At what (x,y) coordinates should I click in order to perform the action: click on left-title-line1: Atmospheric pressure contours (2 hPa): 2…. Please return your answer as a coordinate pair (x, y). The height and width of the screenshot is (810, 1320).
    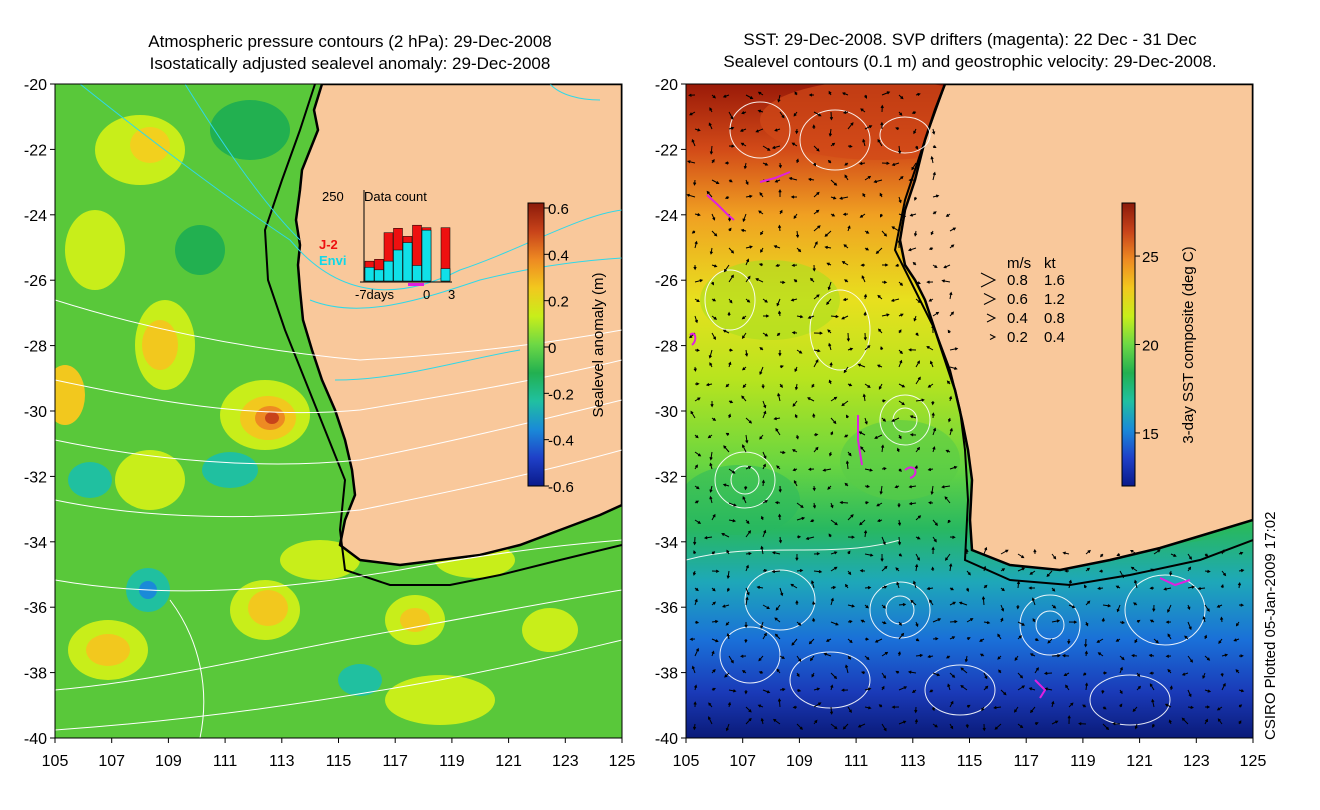
    Looking at the image, I should click on (350, 41).